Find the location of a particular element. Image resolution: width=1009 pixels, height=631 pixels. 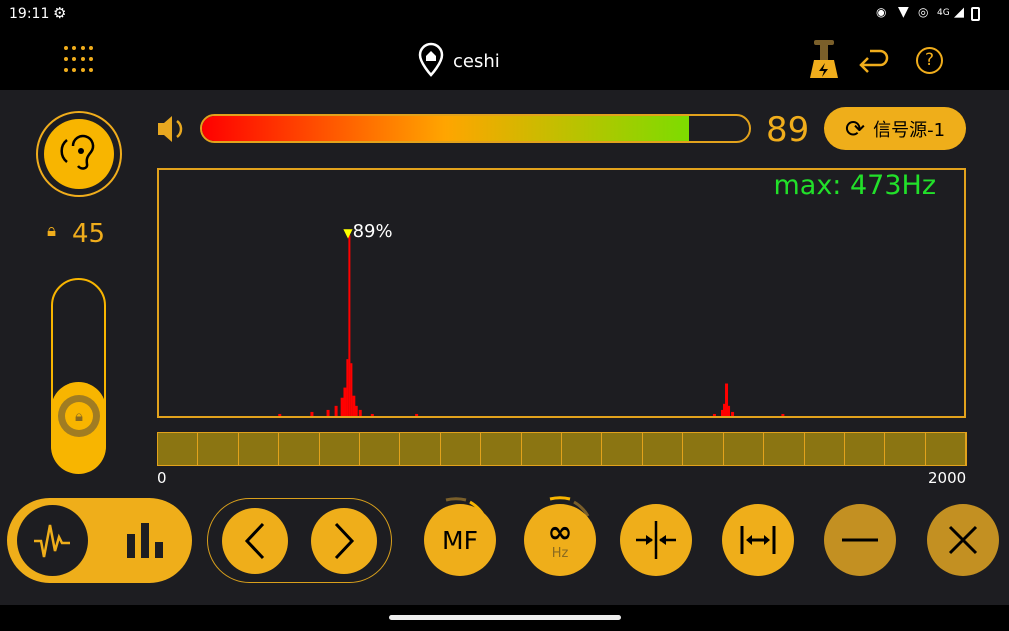

slider-handle: 🔒︎ is located at coordinates (79, 416).